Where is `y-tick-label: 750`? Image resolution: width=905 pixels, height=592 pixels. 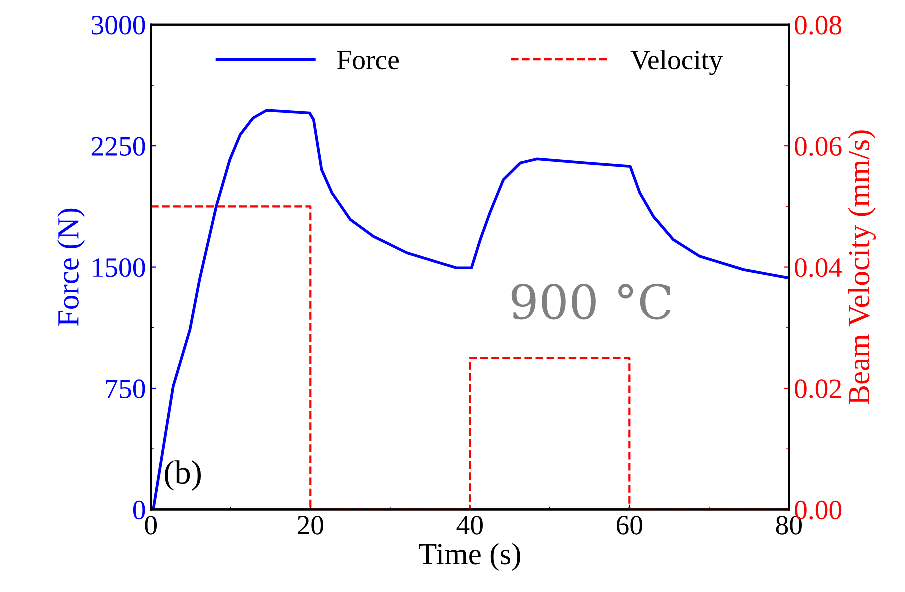
y-tick-label: 750 is located at coordinates (126, 389).